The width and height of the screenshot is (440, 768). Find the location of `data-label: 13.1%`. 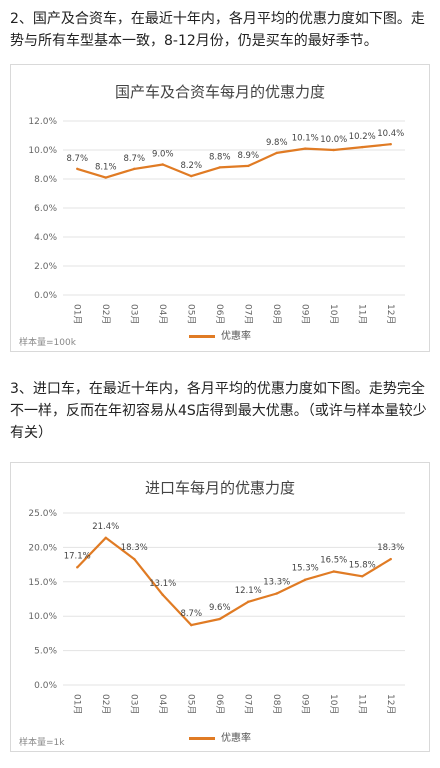

data-label: 13.1% is located at coordinates (162, 584).